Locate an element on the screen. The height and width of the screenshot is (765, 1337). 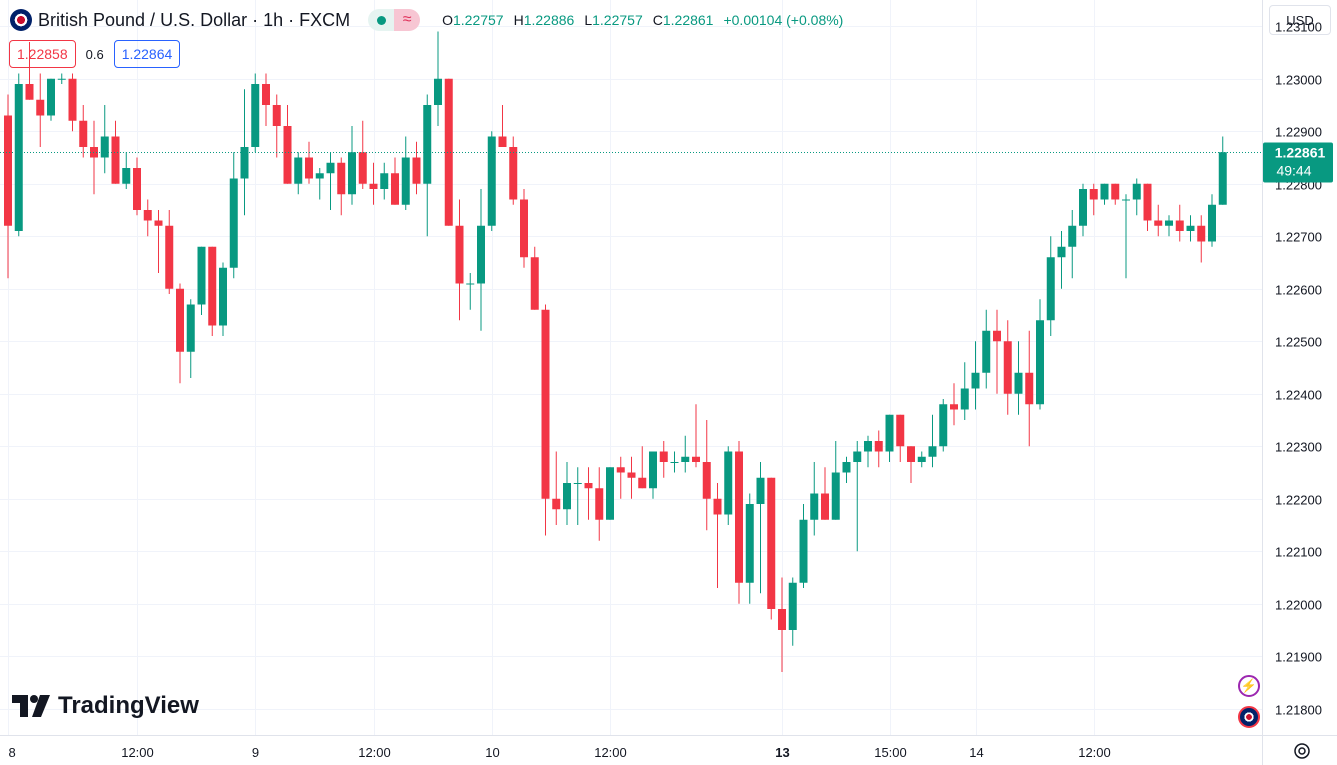
last-price-tag: 1.22861 49:44 is located at coordinates (1298, 162).